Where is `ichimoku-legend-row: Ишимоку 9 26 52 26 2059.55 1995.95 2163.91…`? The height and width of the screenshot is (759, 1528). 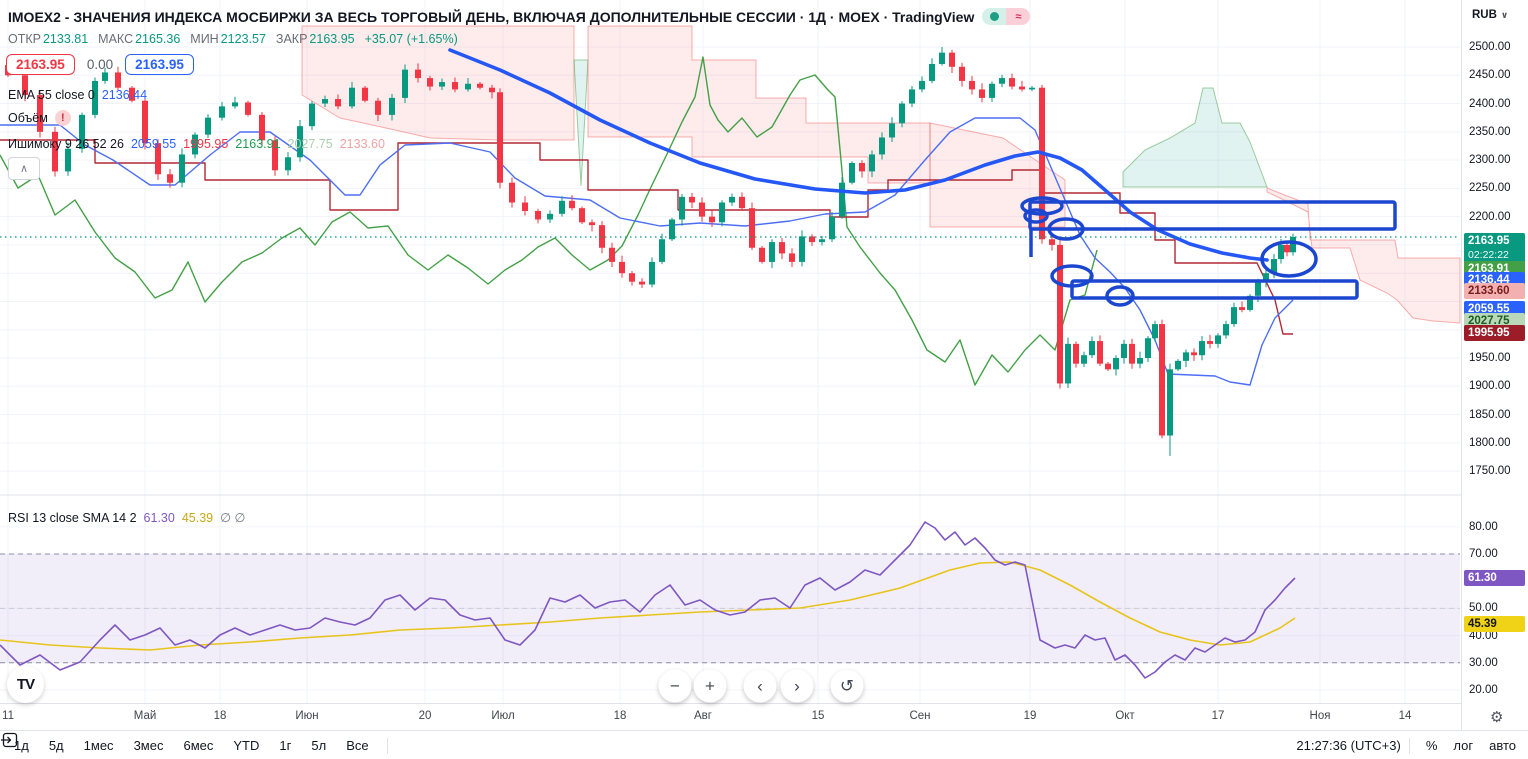
ichimoku-legend-row: Ишимоку 9 26 52 26 2059.55 1995.95 2163.91… is located at coordinates (196, 144).